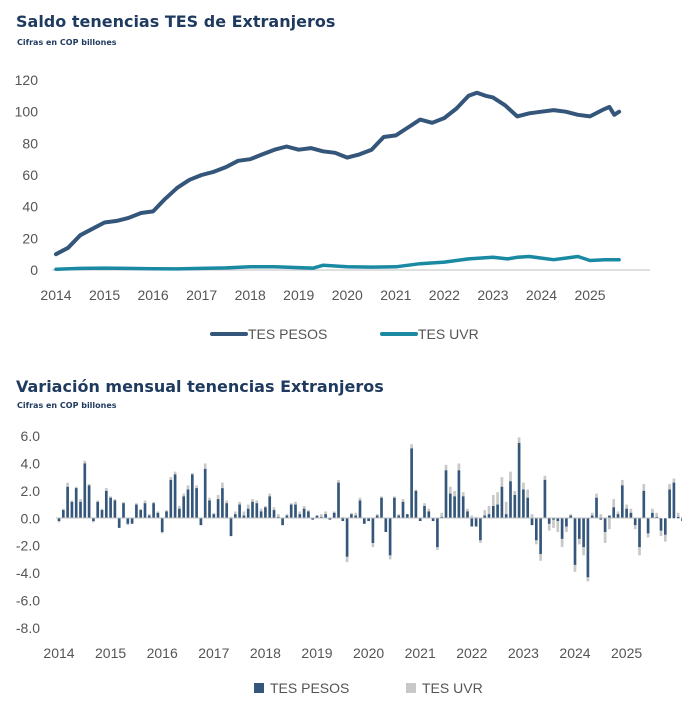  Describe the element at coordinates (58, 653) in the screenshot. I see `bar-x-tick-label: 2014` at that location.